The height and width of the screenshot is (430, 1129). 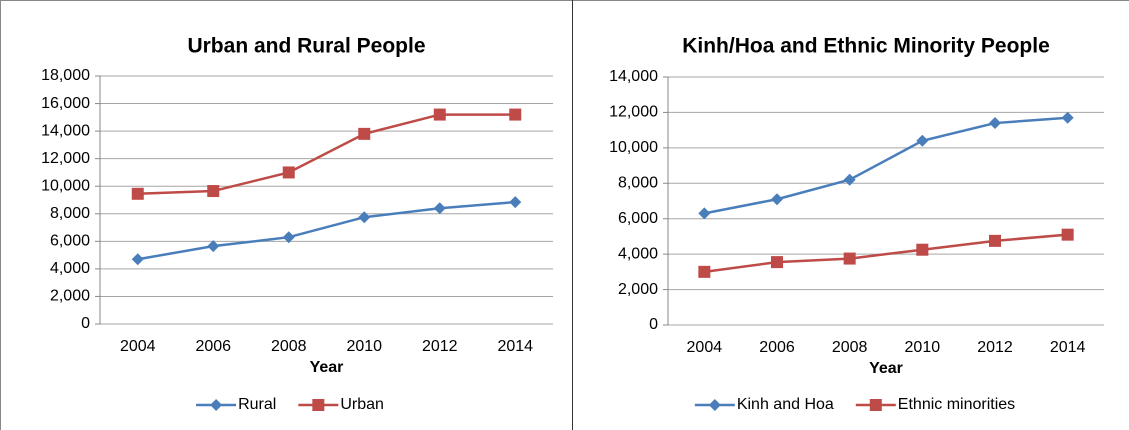 What do you see at coordinates (362, 404) in the screenshot?
I see `legend-label: Urban` at bounding box center [362, 404].